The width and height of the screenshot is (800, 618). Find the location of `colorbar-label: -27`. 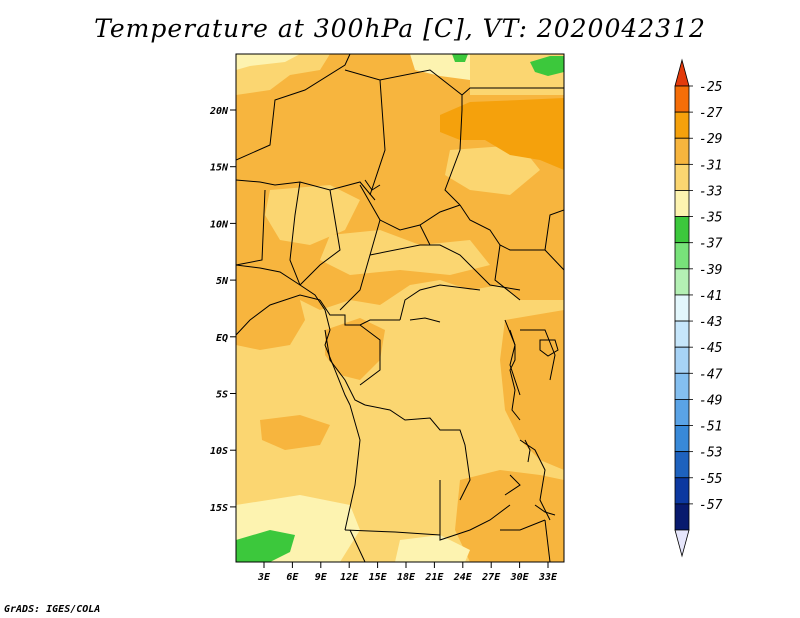

colorbar-label: -27 is located at coordinates (711, 113).